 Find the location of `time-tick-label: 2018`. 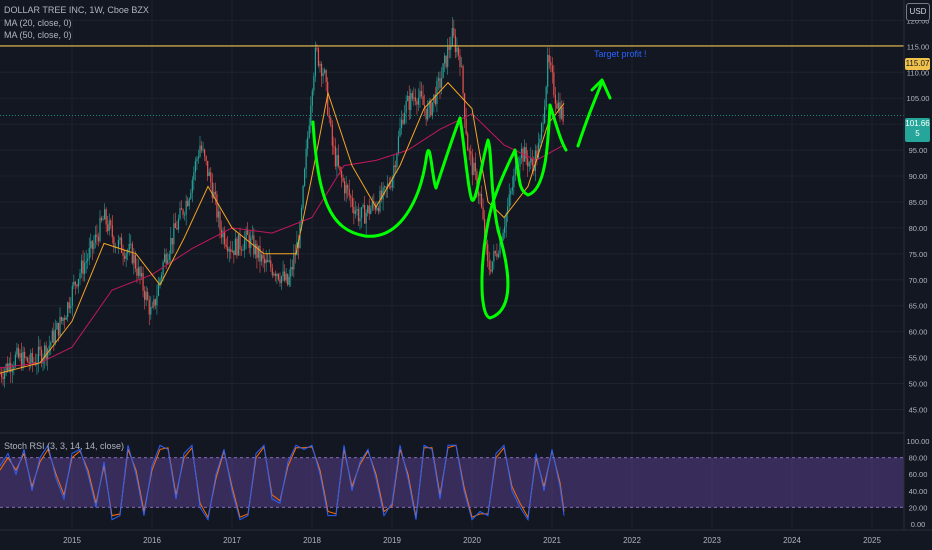

time-tick-label: 2018 is located at coordinates (312, 540).